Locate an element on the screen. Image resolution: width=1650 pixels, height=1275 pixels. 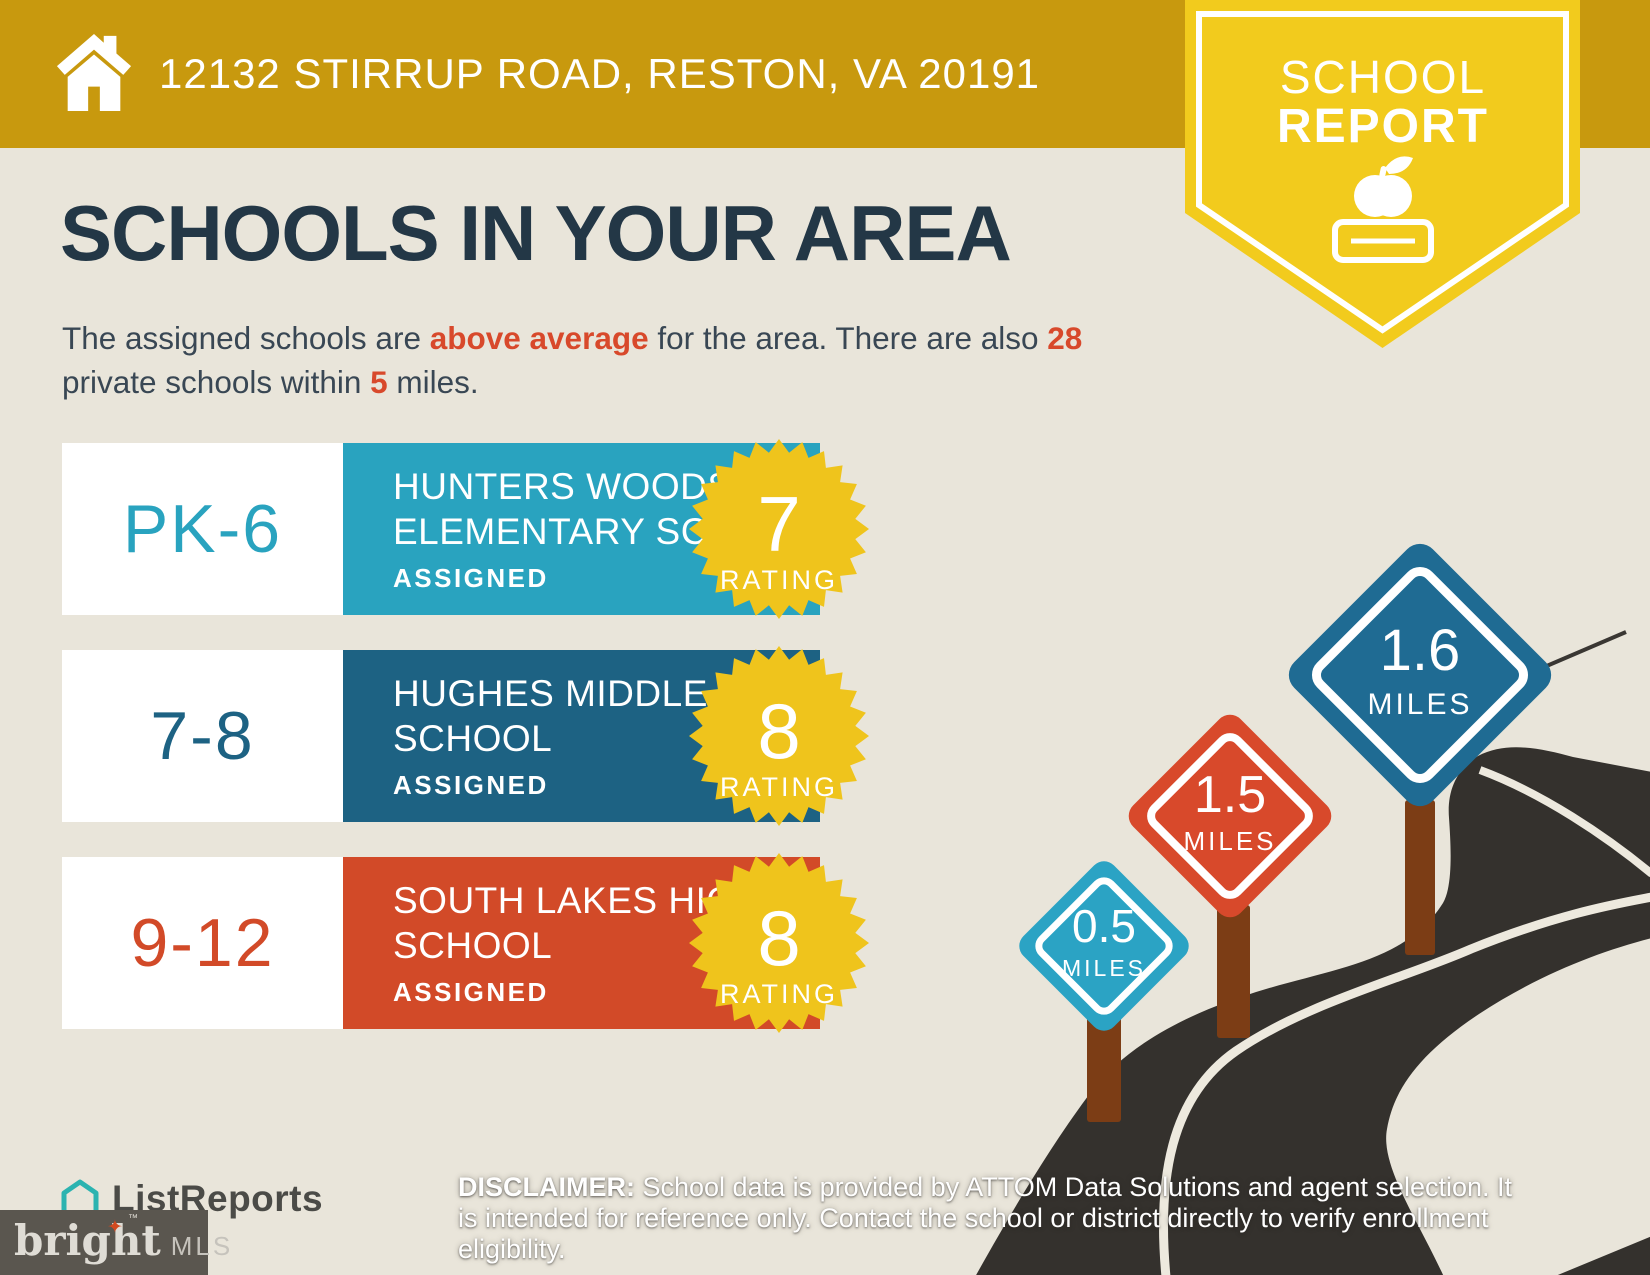
apple-book-icon is located at coordinates (1383, 209).